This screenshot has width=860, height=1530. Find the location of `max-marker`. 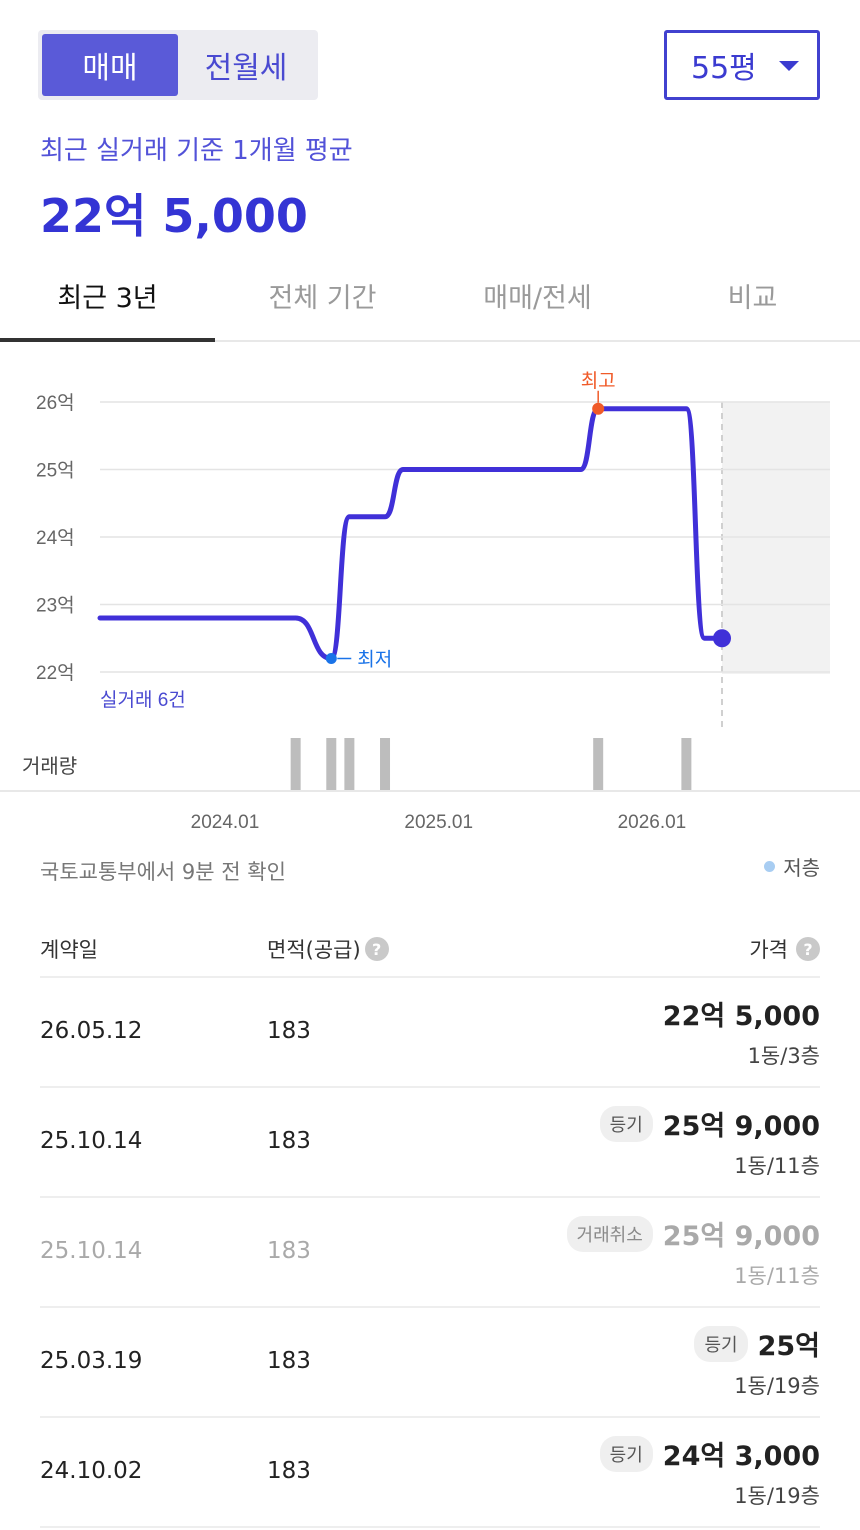

max-marker is located at coordinates (598, 408).